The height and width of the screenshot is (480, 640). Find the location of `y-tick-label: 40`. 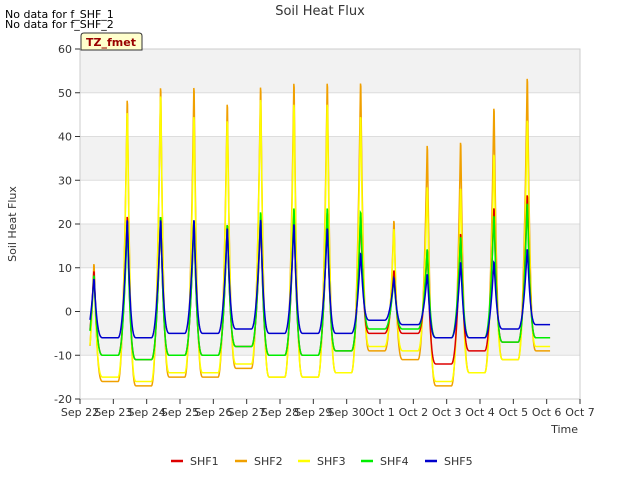

y-tick-label: 40 is located at coordinates (65, 137).